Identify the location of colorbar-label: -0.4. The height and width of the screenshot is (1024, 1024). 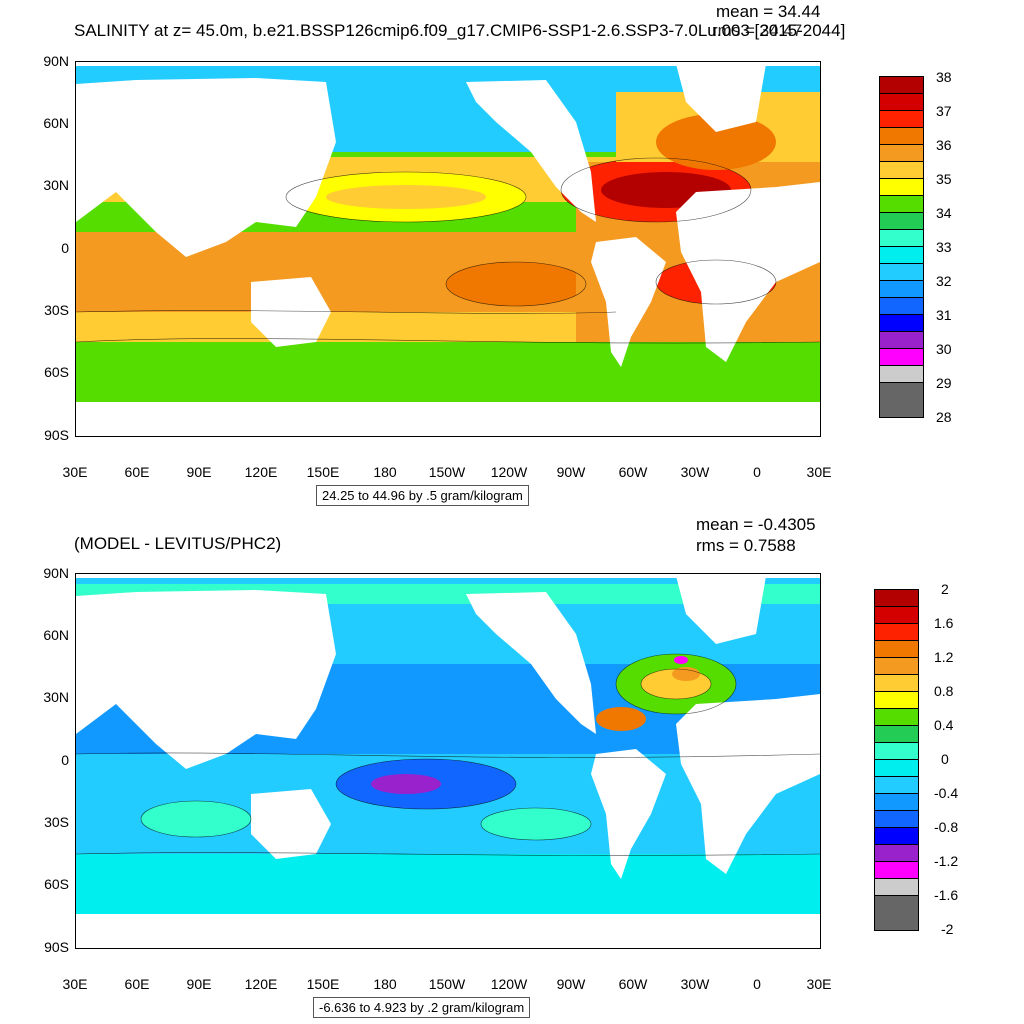
(946, 793).